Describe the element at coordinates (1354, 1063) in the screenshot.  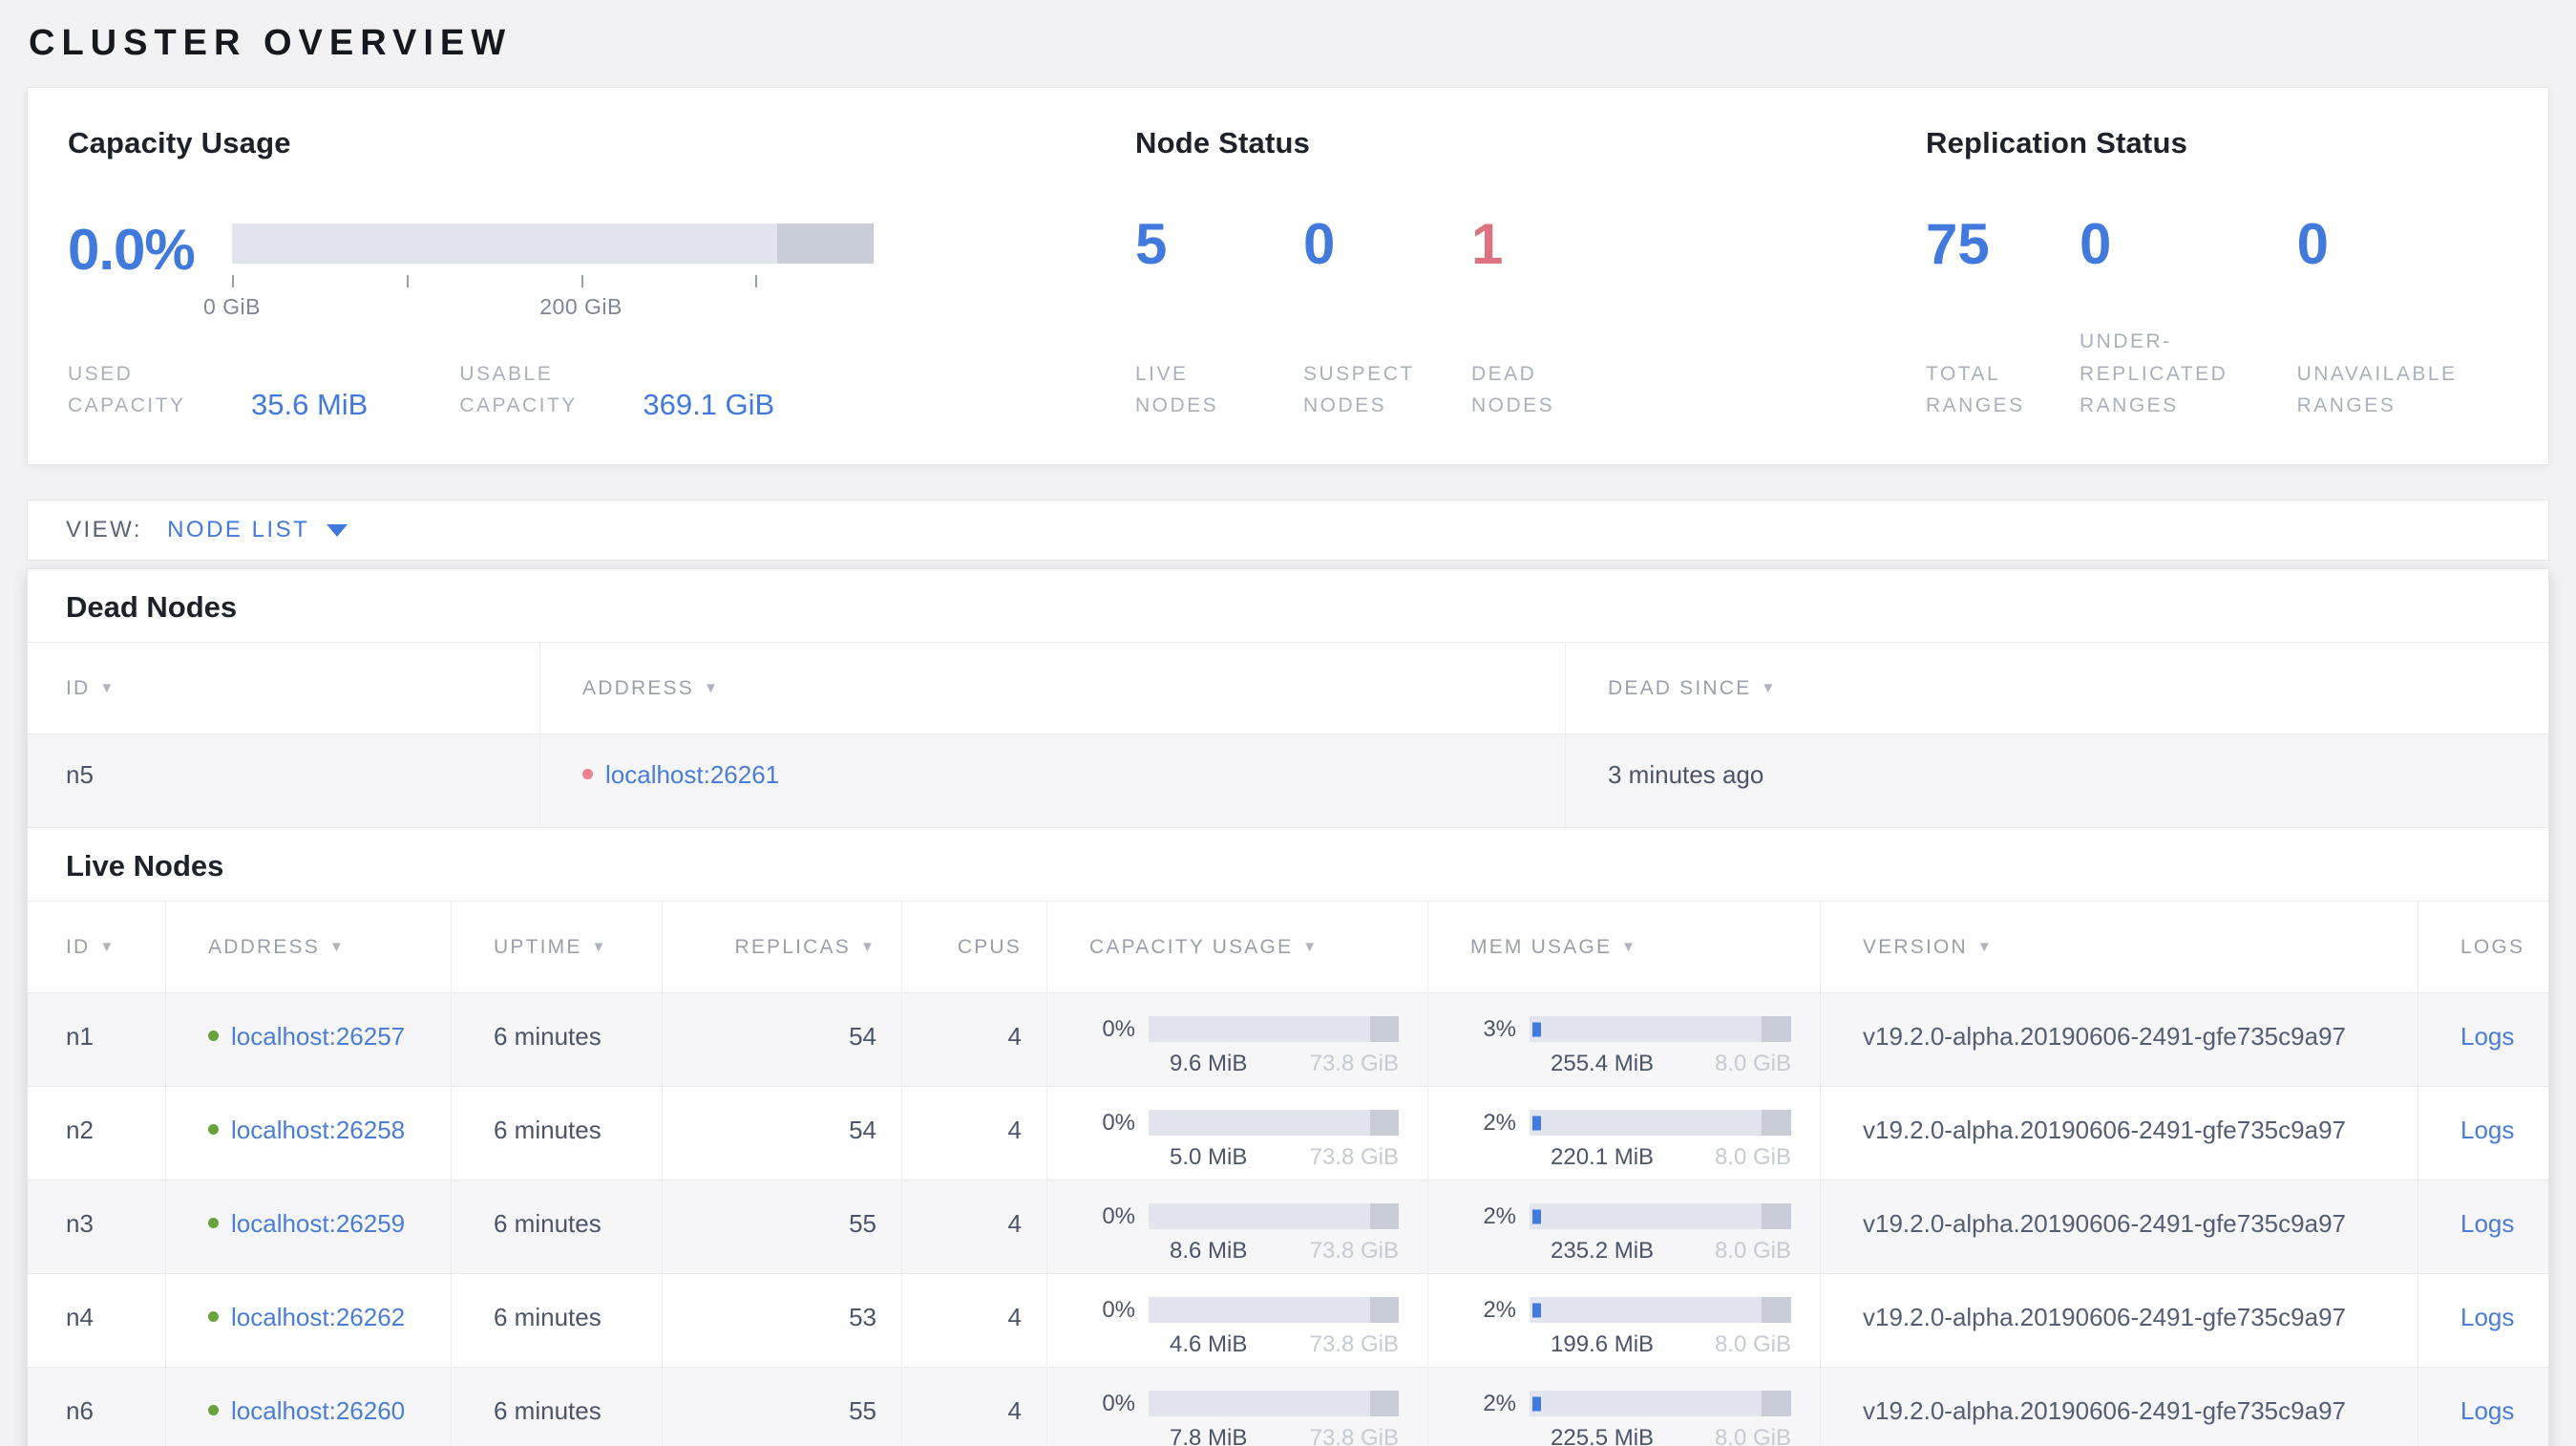
I see `capacity-total-value: 73.8 GiB` at that location.